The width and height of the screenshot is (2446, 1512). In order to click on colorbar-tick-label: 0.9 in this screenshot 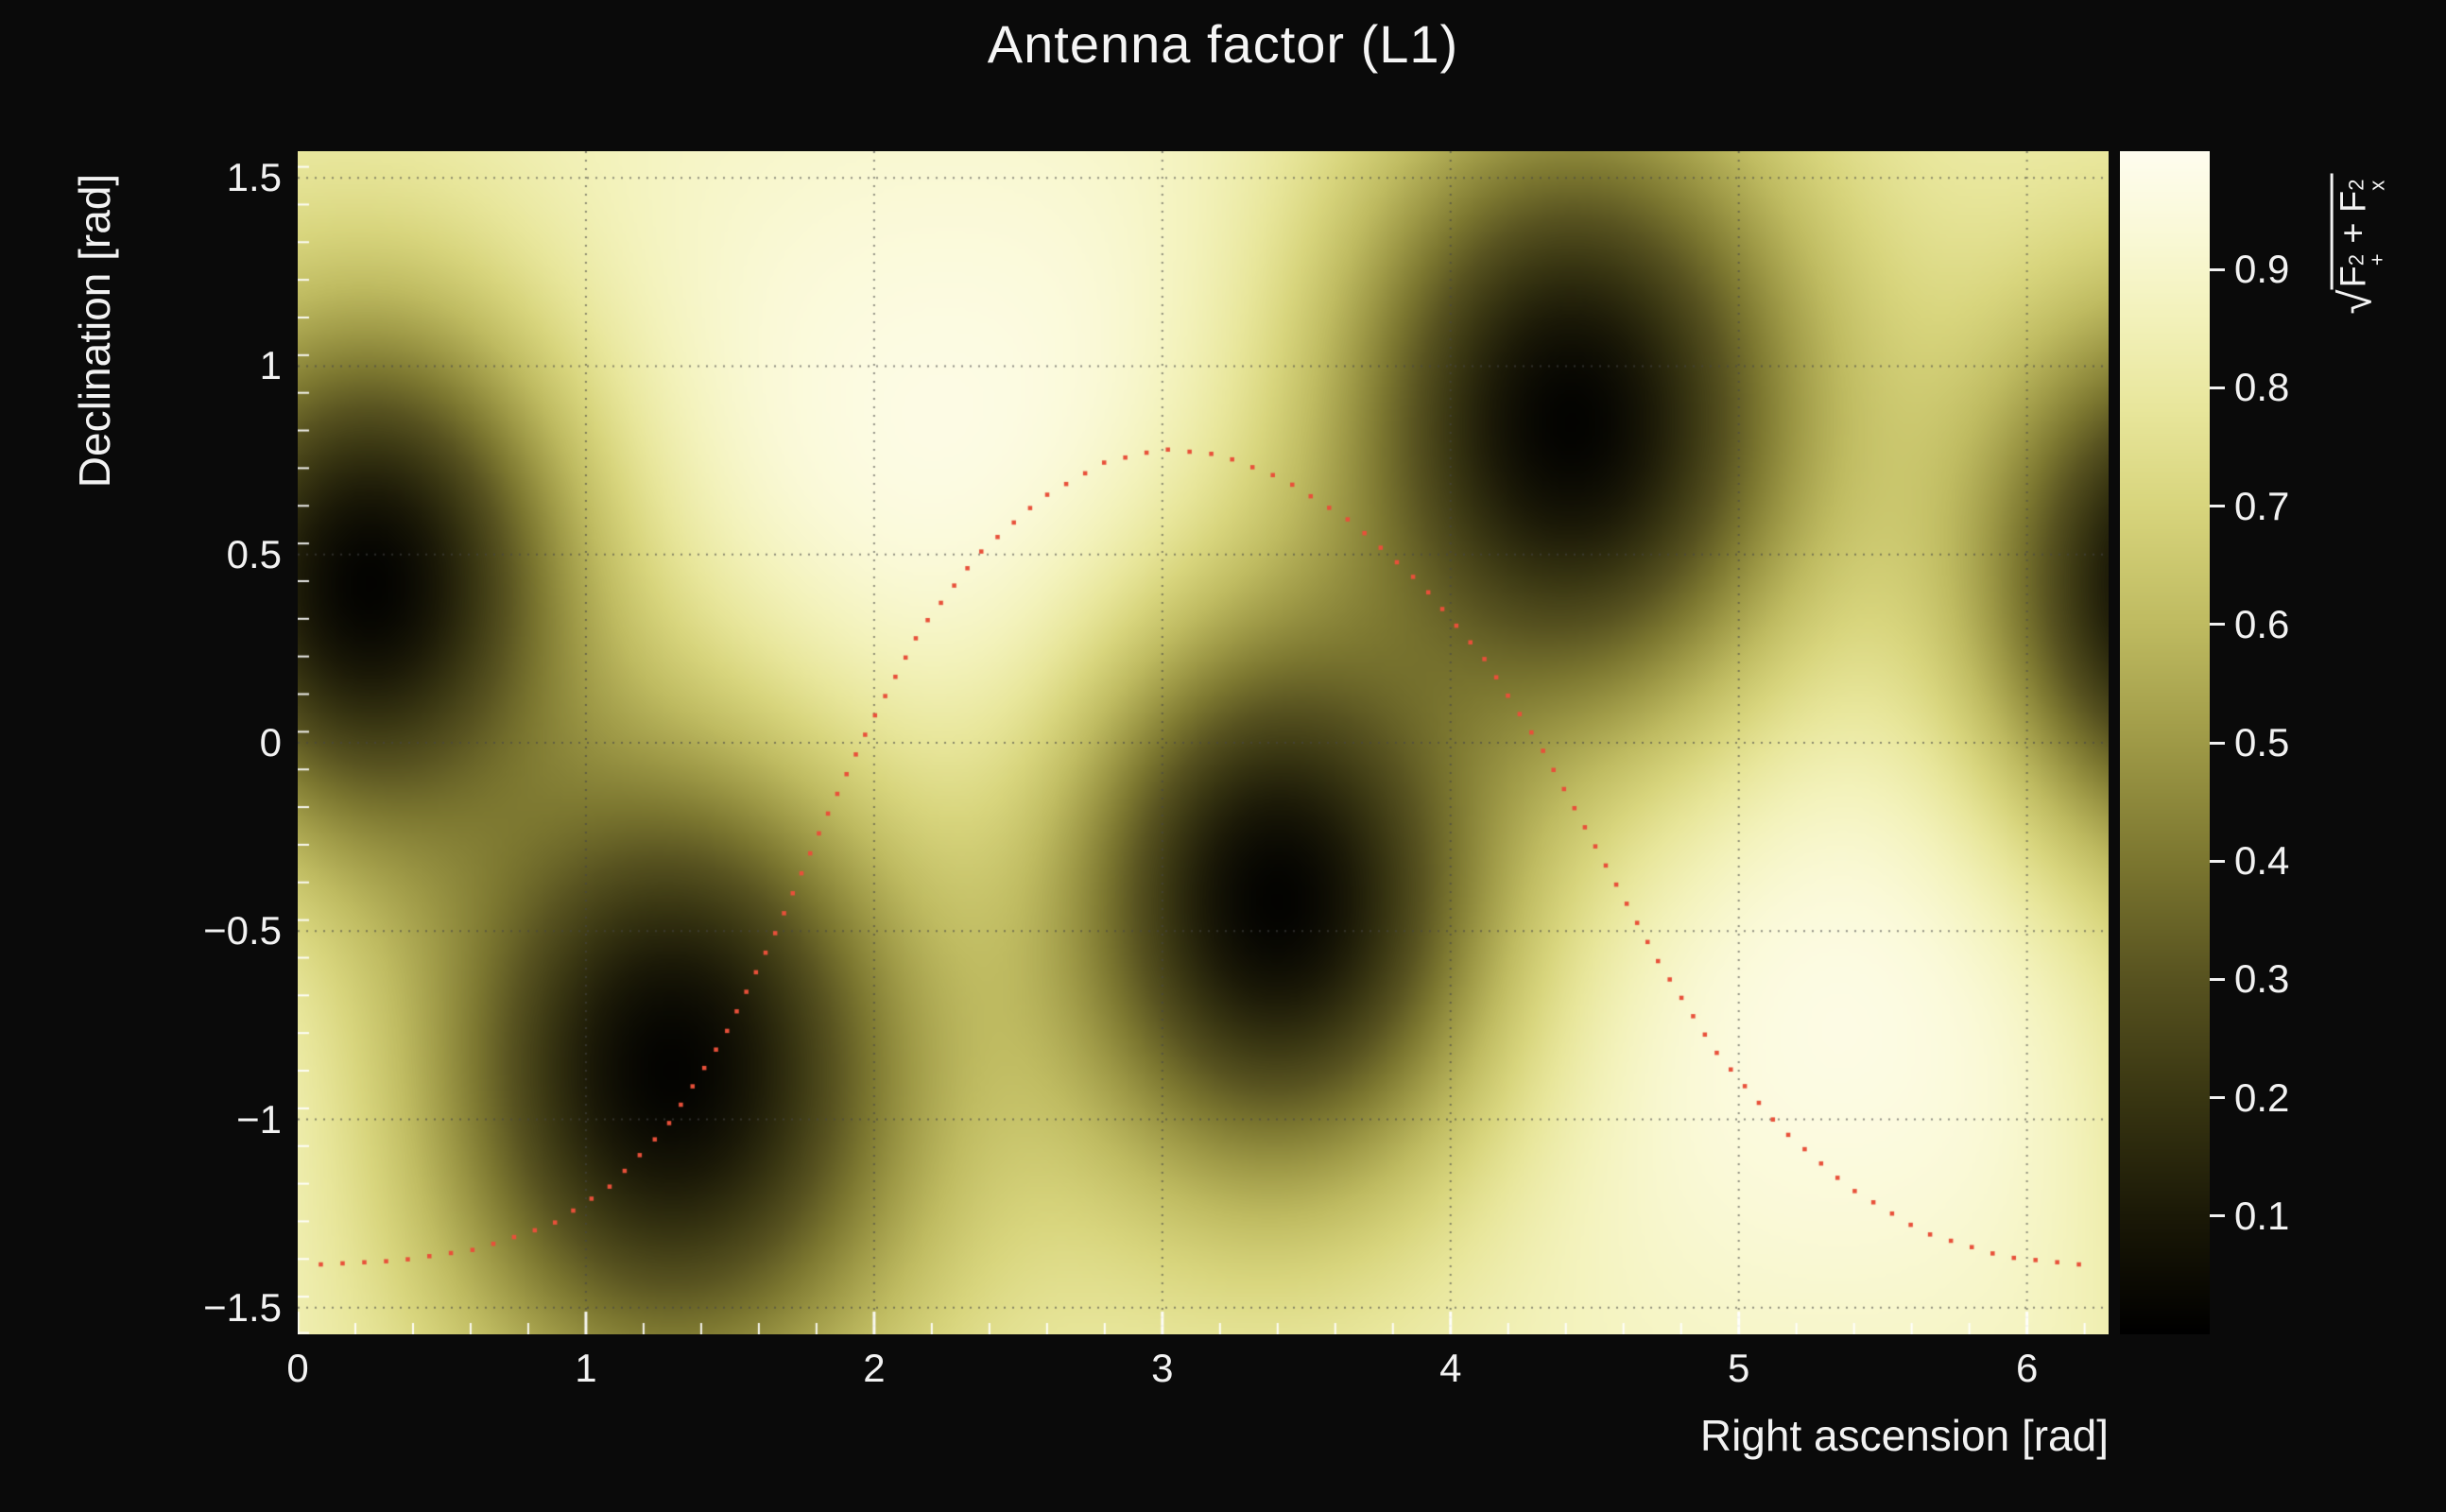, I will do `click(2262, 269)`.